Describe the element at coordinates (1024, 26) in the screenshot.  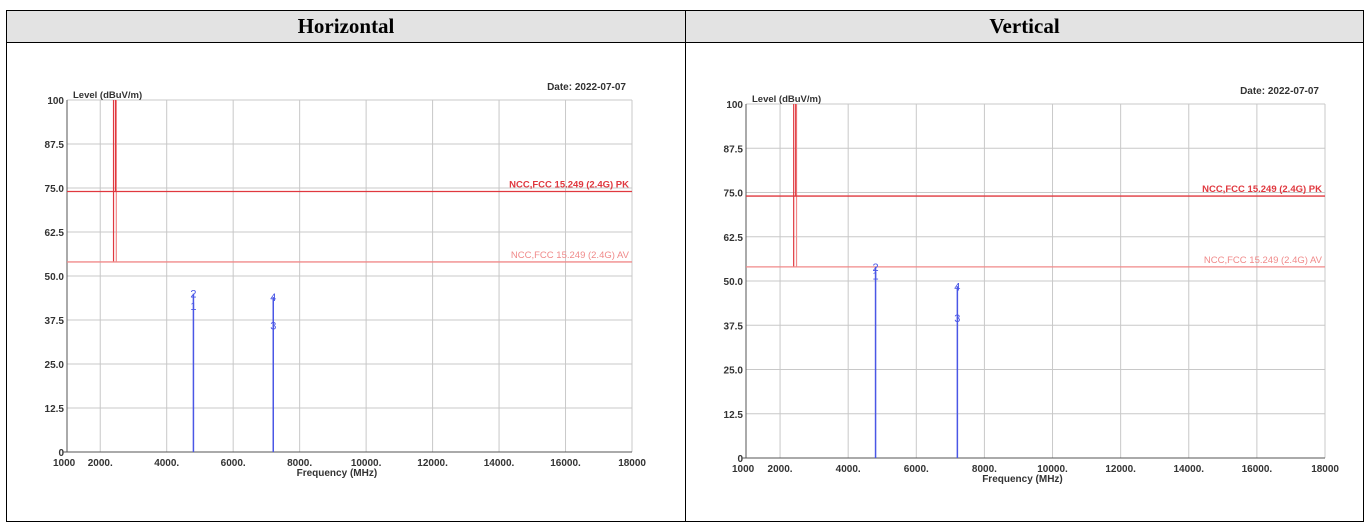
I see `header-vertical: Vertical` at that location.